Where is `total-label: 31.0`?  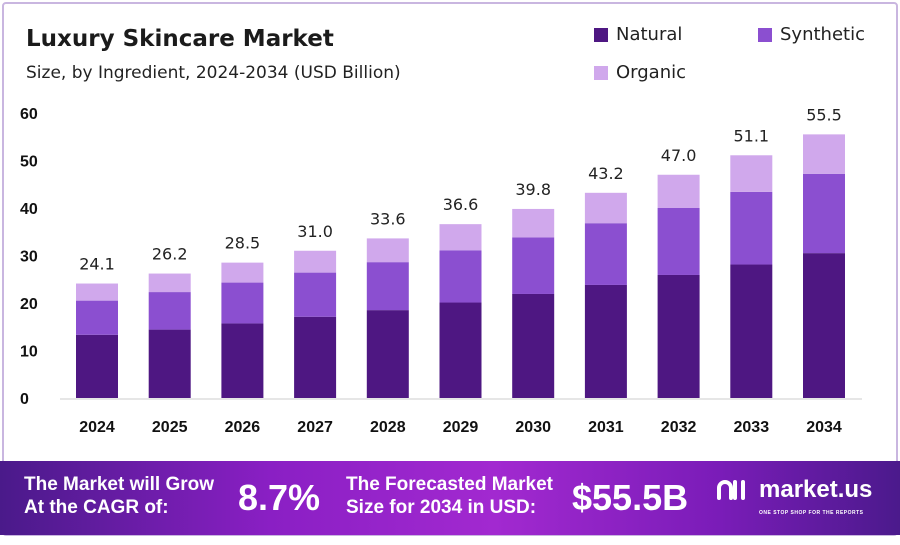 total-label: 31.0 is located at coordinates (315, 231).